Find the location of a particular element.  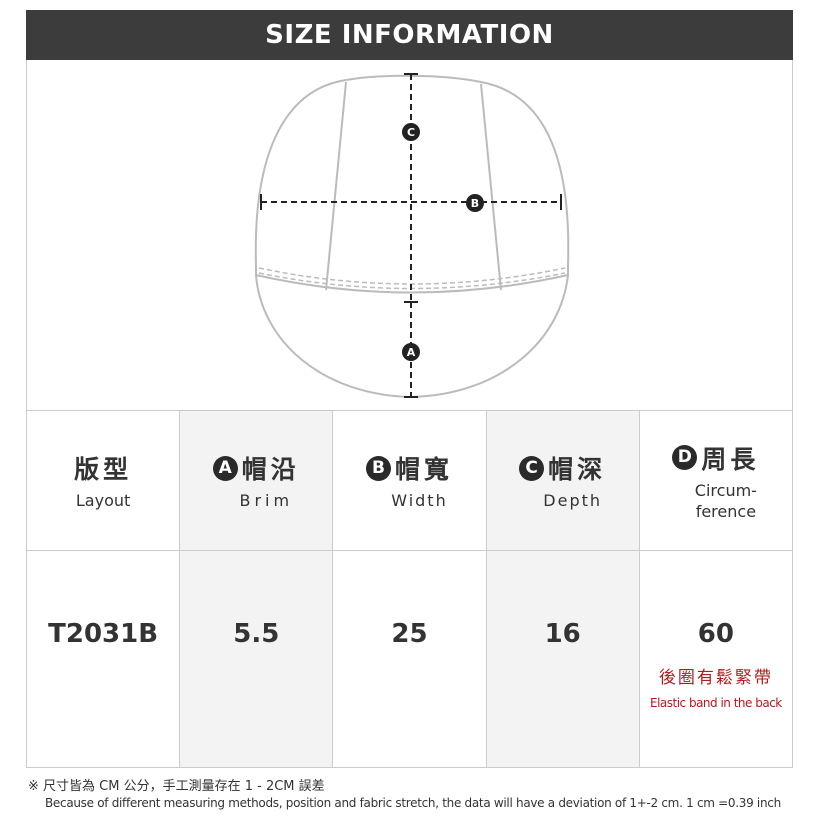

marker-b-icon: B is located at coordinates (378, 468).